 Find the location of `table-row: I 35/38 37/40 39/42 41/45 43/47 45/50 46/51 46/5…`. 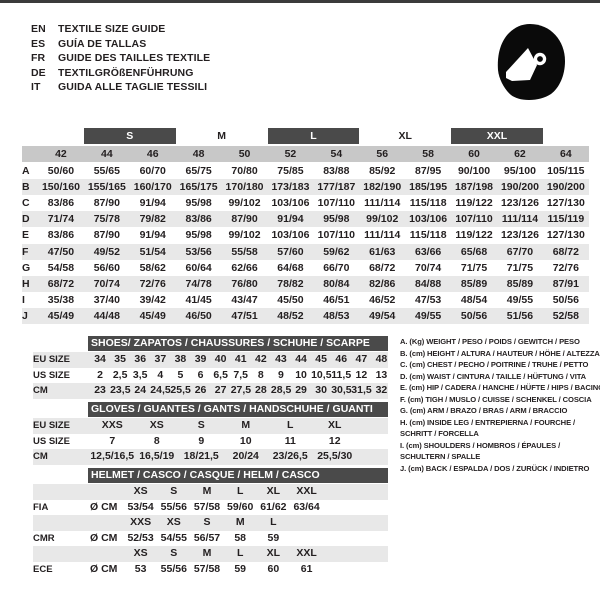

table-row: I 35/38 37/40 39/42 41/45 43/47 45/50 46/51 46/5… is located at coordinates (305, 300).